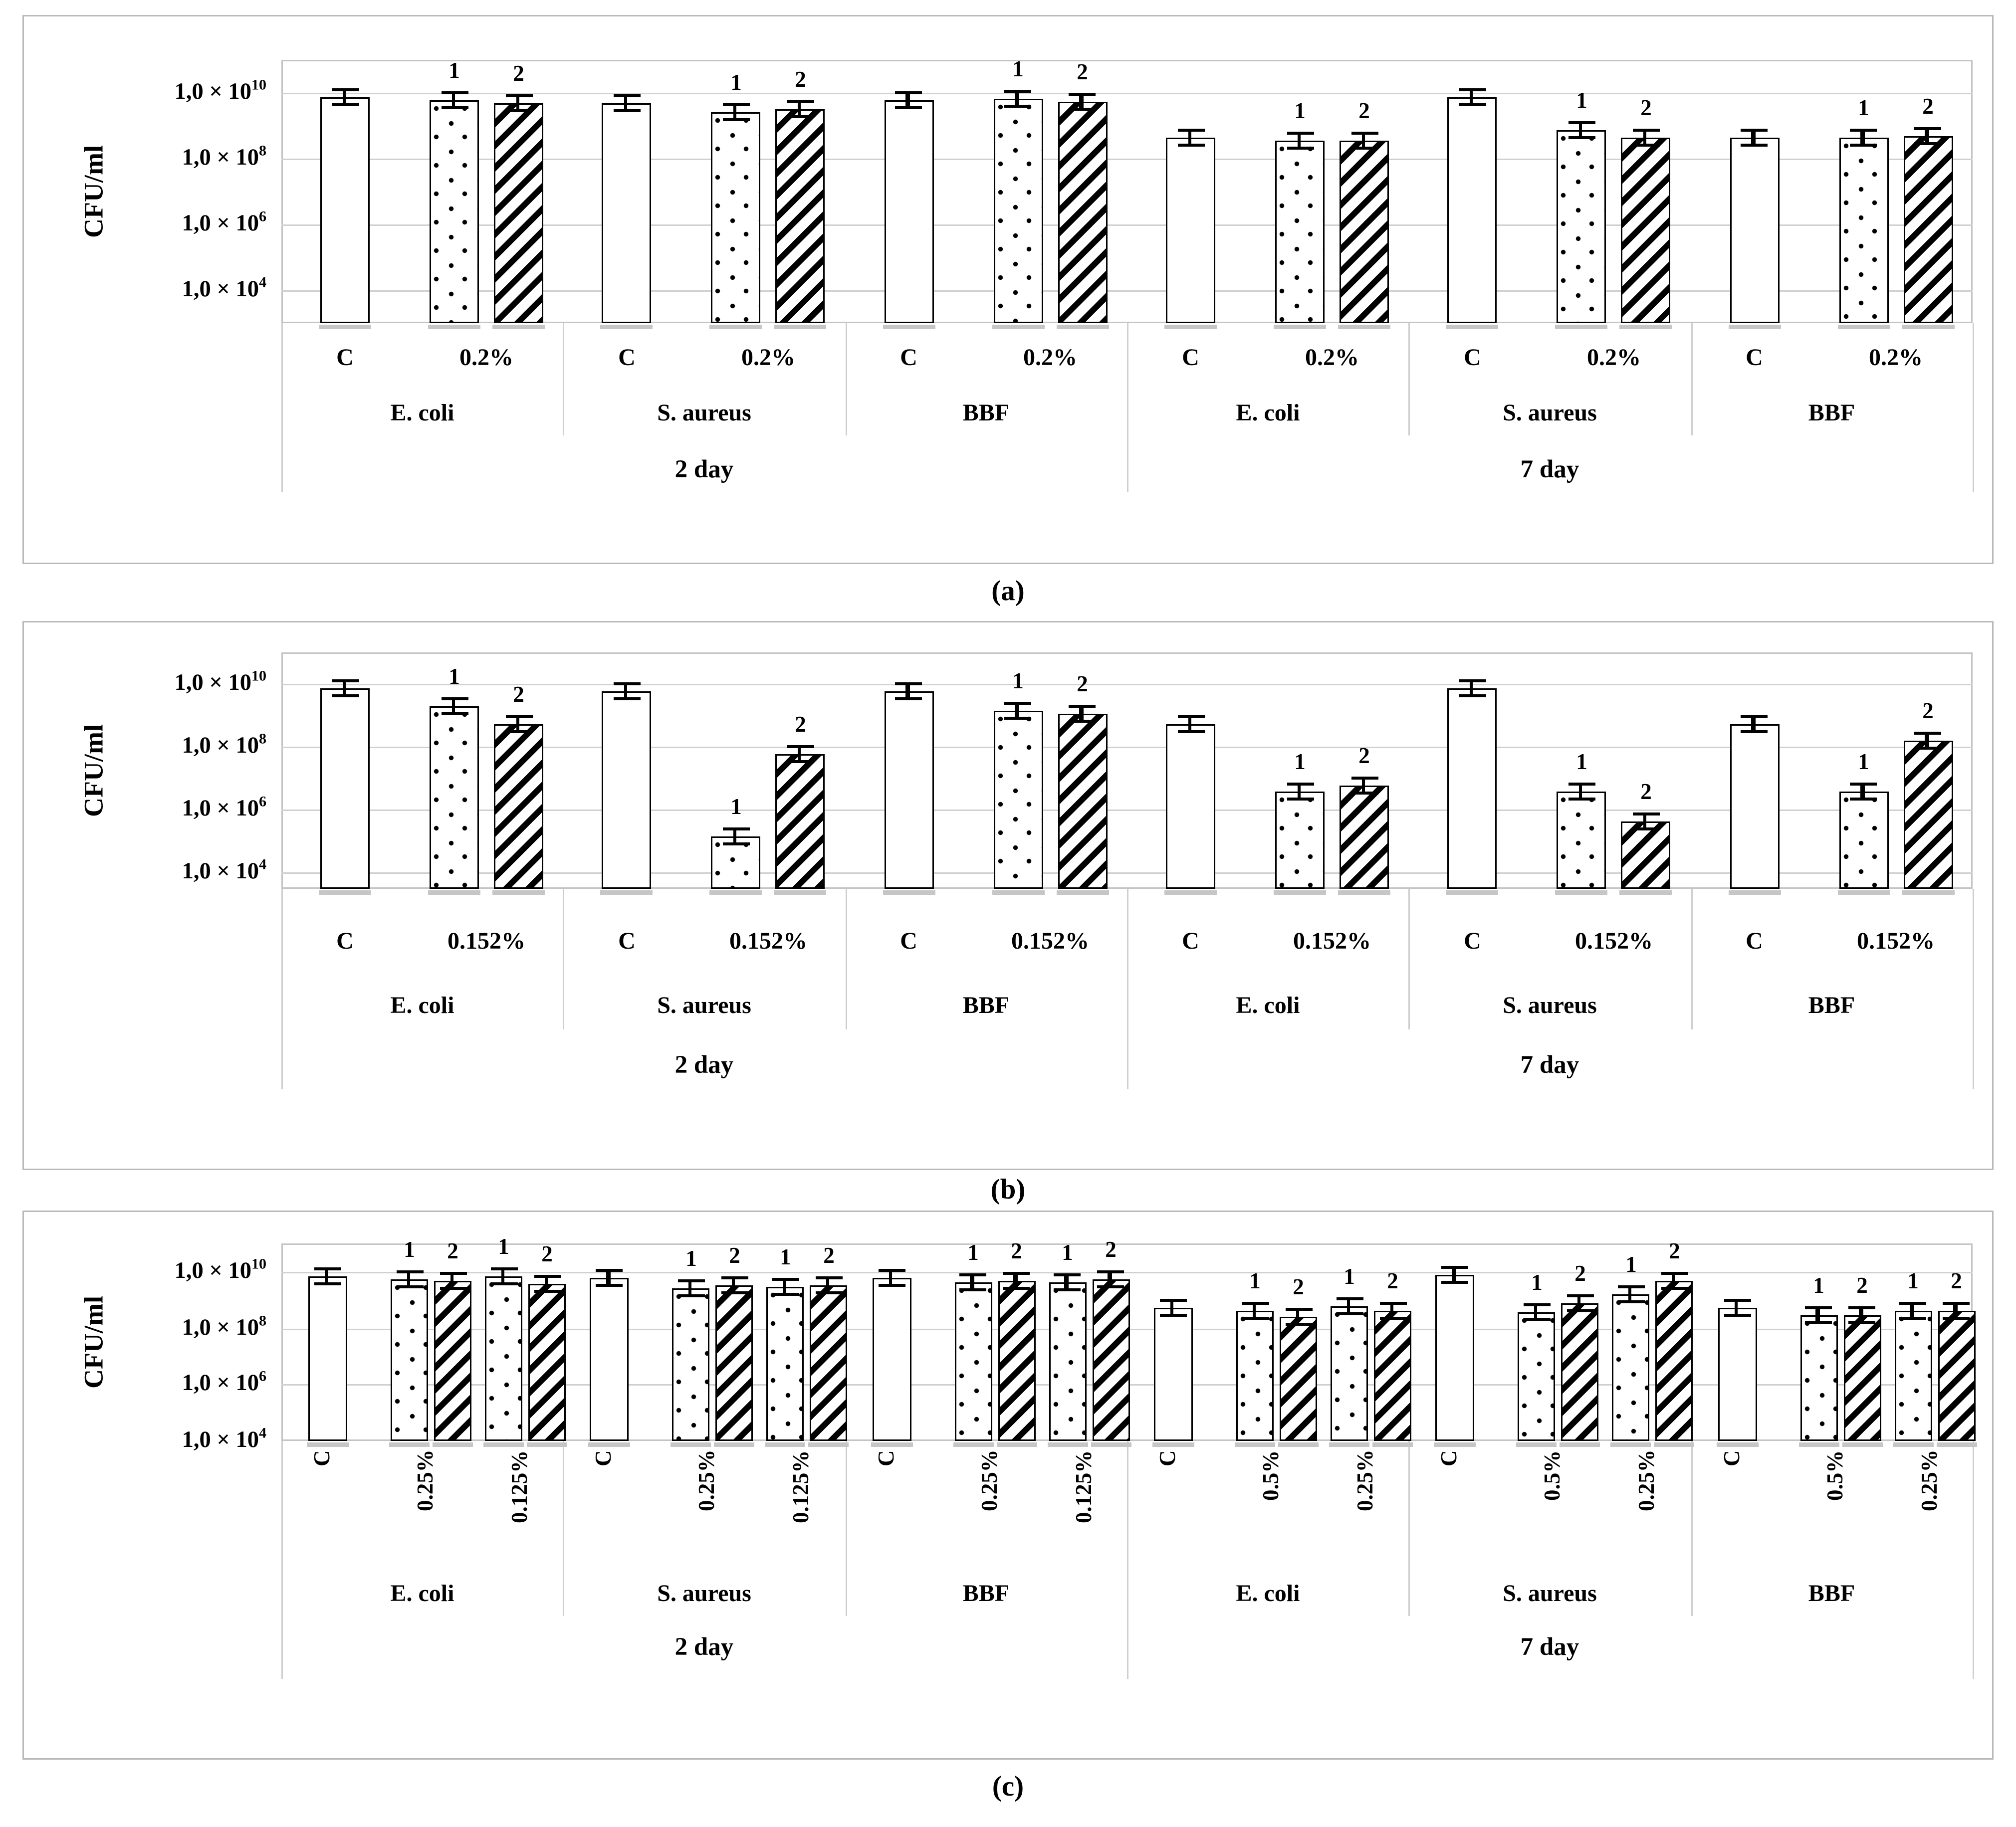  I want to click on day-label: 2 day, so click(704, 1064).